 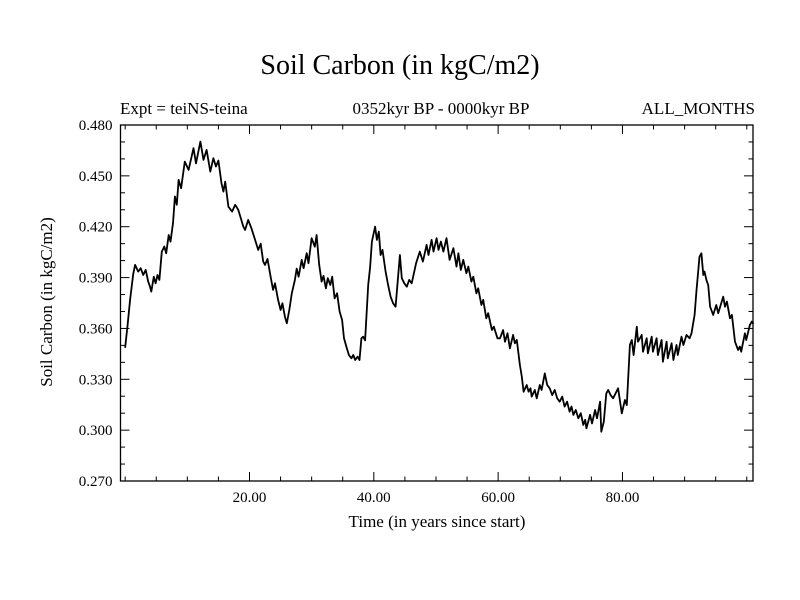 I want to click on x-axis-title: Time (in years since start), so click(x=437, y=521).